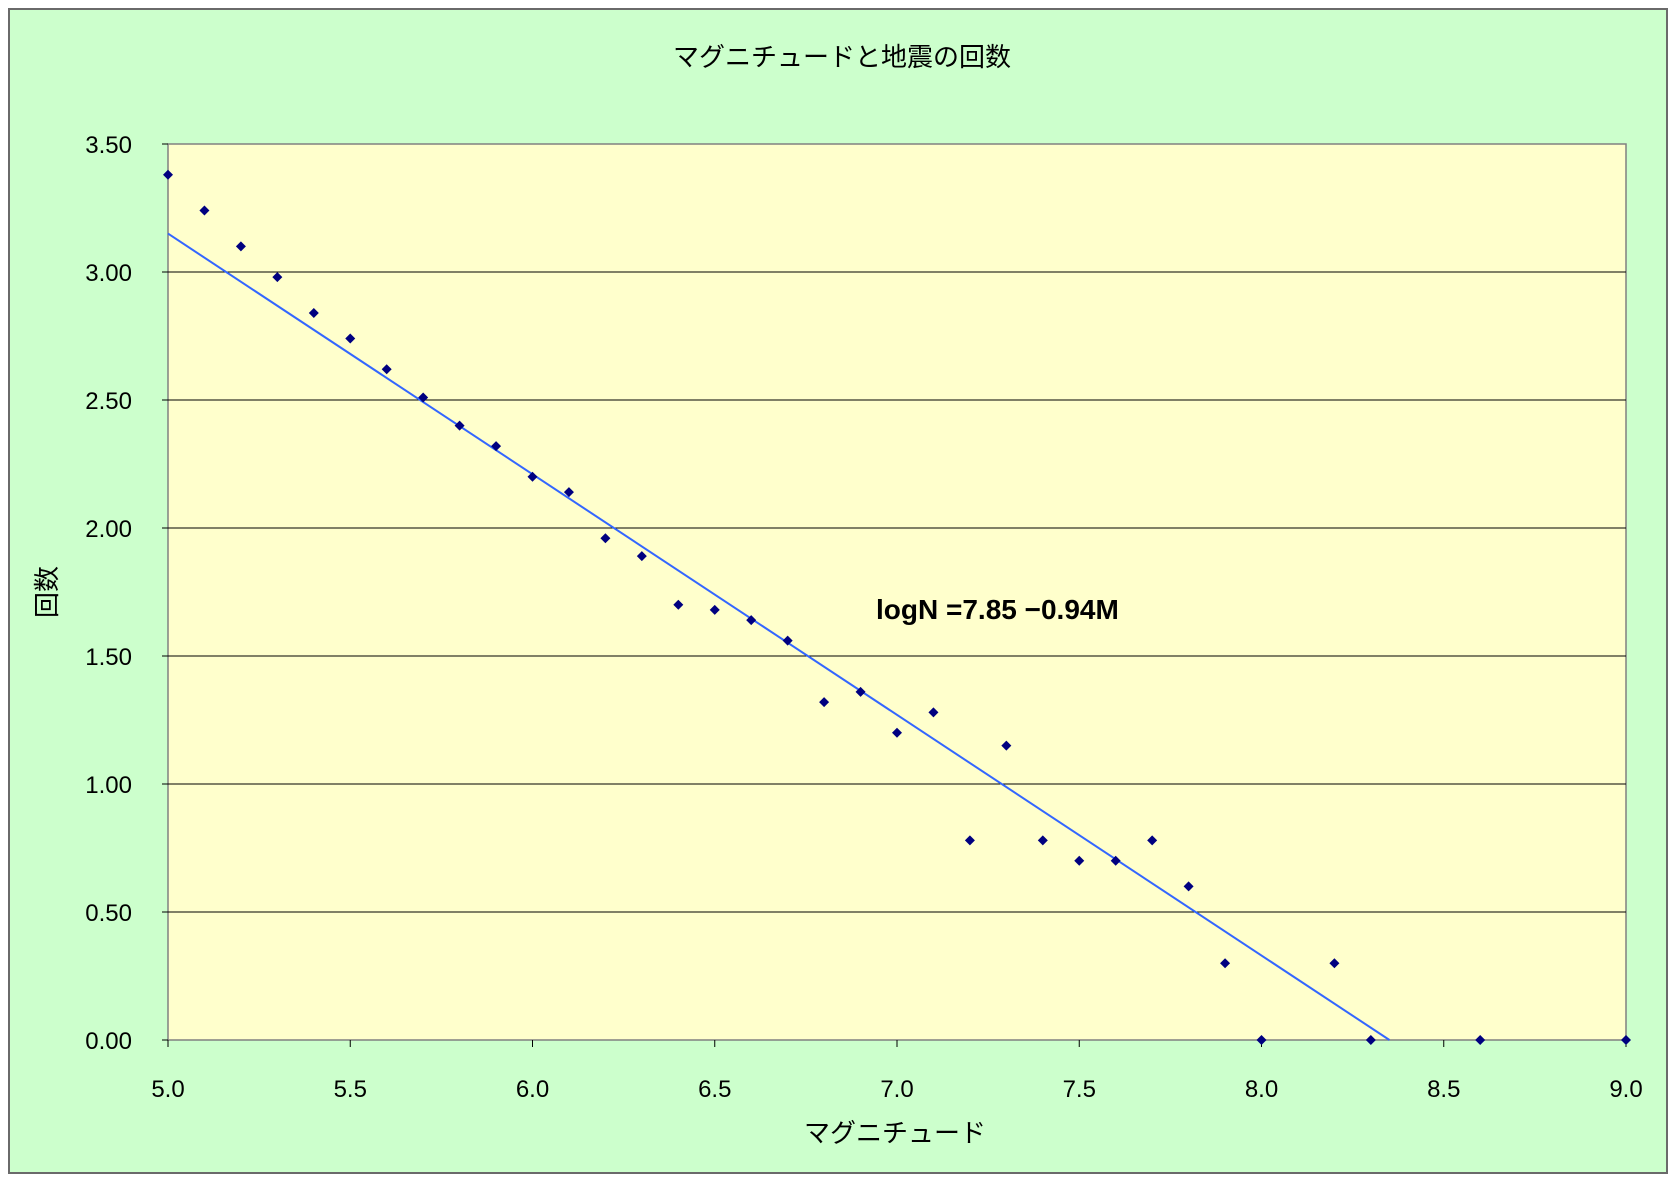  Describe the element at coordinates (167, 1089) in the screenshot. I see `x-tick-label: 5.0` at that location.